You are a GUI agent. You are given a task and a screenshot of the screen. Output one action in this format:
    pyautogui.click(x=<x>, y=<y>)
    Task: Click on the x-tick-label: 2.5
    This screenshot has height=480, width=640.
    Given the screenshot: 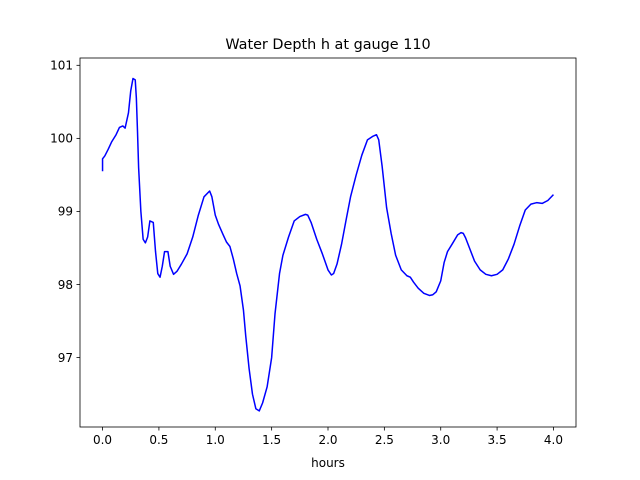 What is the action you would take?
    pyautogui.click(x=384, y=440)
    